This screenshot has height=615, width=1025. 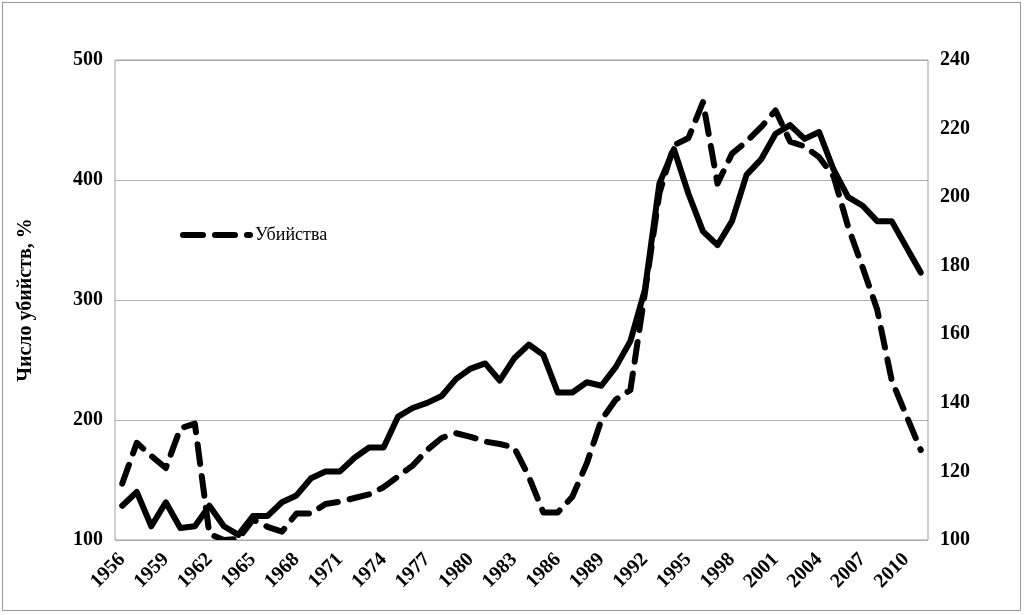 I want to click on y2-tick-label: 160, so click(x=955, y=332).